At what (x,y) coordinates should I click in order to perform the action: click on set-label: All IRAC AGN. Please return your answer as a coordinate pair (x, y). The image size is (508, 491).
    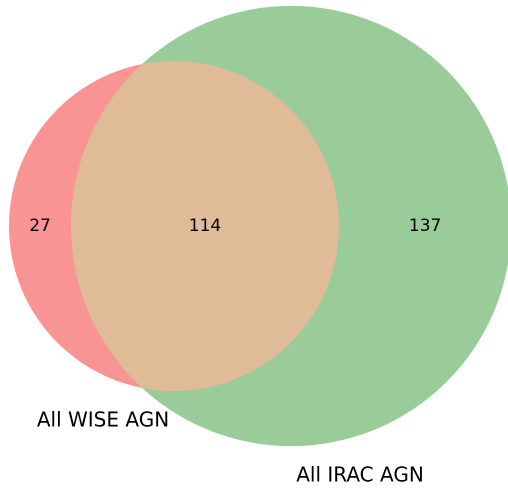
    Looking at the image, I should click on (360, 475).